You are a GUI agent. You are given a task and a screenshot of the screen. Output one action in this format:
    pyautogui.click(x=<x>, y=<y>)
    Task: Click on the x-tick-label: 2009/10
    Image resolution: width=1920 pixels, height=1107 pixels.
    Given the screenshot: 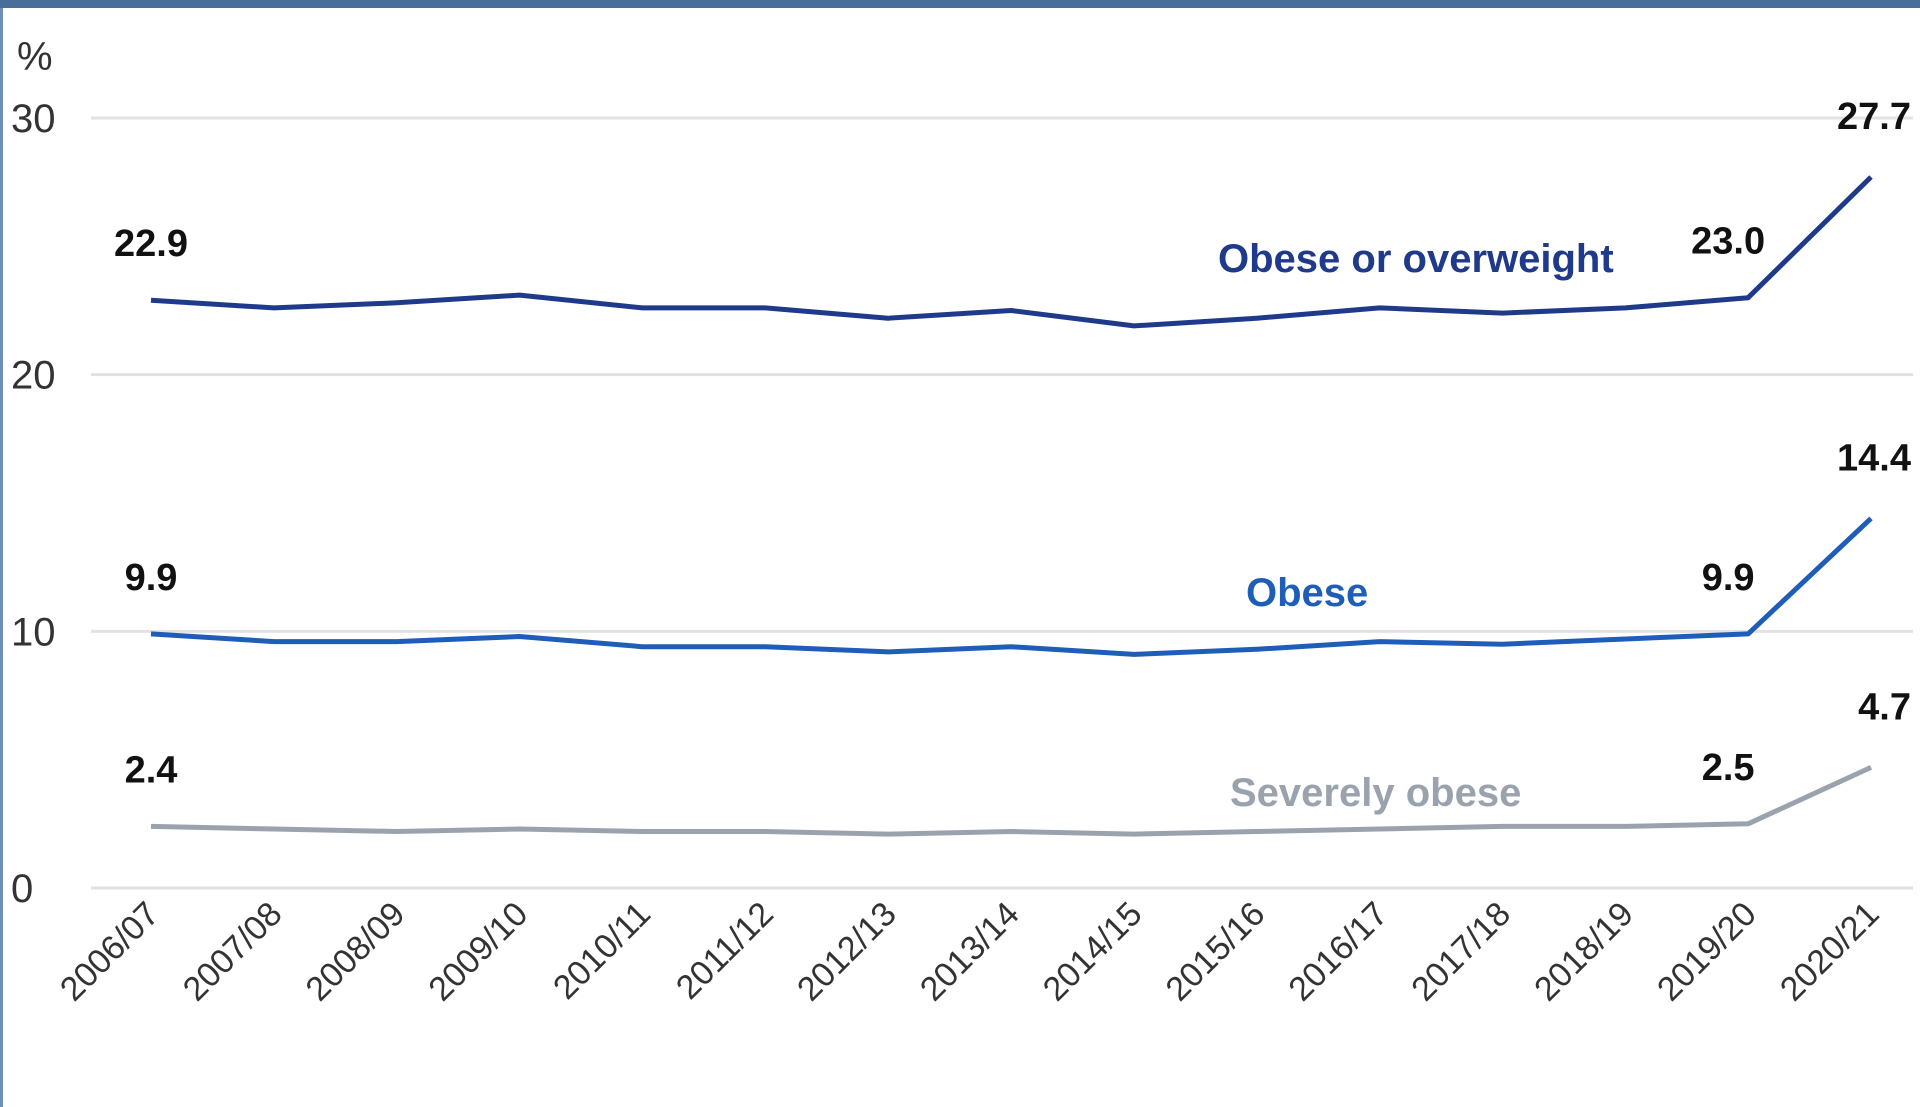 What is the action you would take?
    pyautogui.click(x=478, y=952)
    